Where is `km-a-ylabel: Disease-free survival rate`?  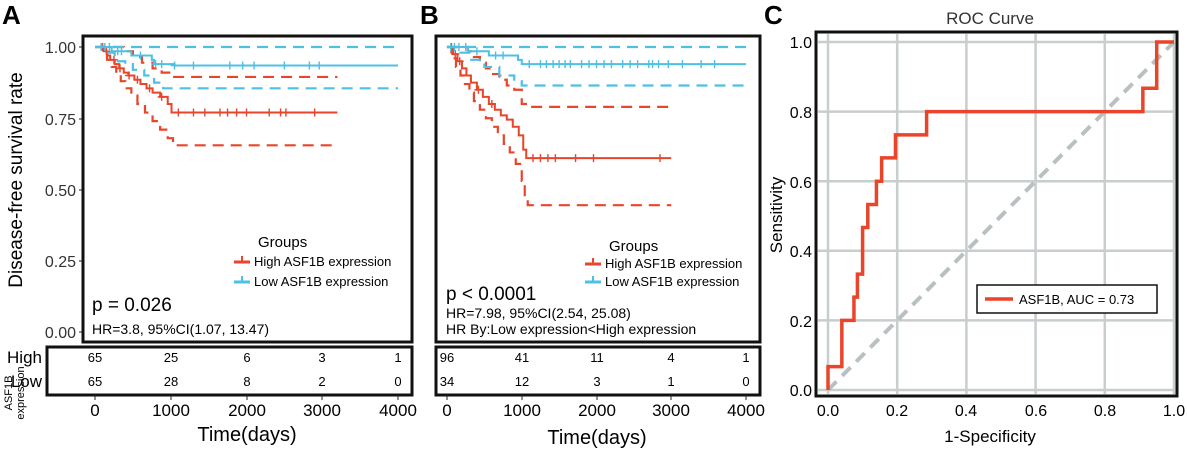
km-a-ylabel: Disease-free survival rate is located at coordinates (16, 179).